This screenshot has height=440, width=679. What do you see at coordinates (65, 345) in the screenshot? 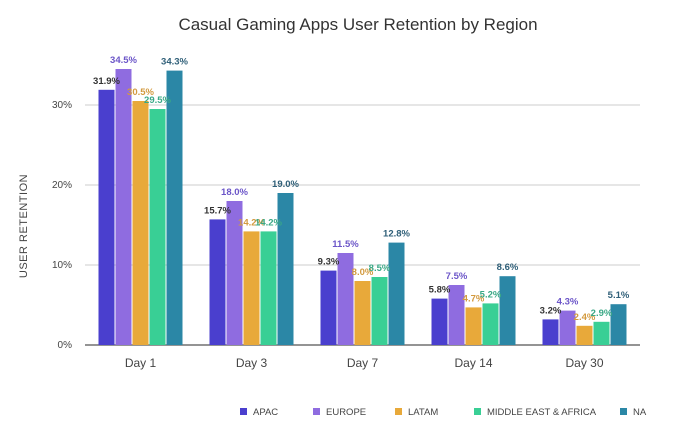
I see `y-tick-label: 0%` at bounding box center [65, 345].